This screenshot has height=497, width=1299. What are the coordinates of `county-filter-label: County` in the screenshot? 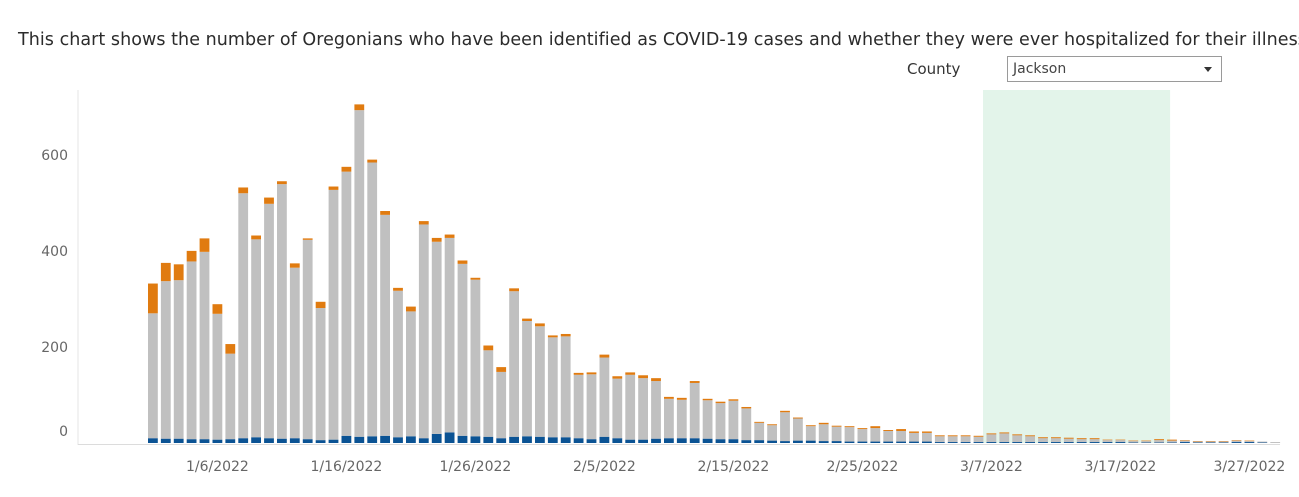 It's located at (934, 69).